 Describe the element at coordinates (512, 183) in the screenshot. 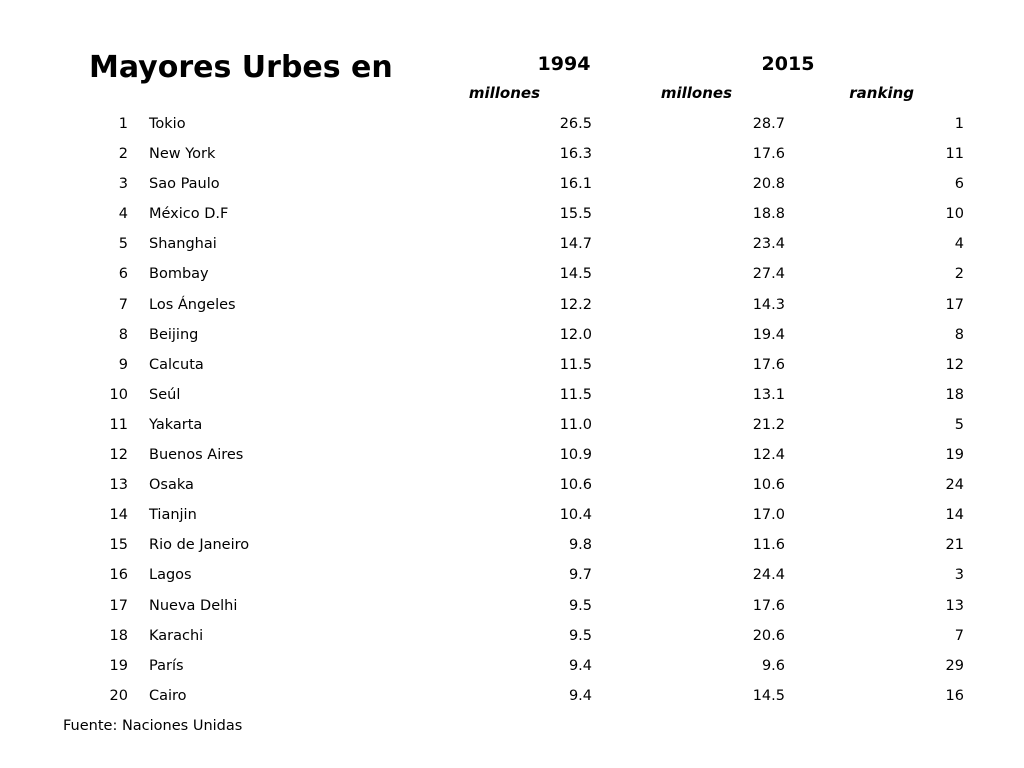

I see `table-row: 3 Sao Paulo 16.1 20.8 6` at that location.